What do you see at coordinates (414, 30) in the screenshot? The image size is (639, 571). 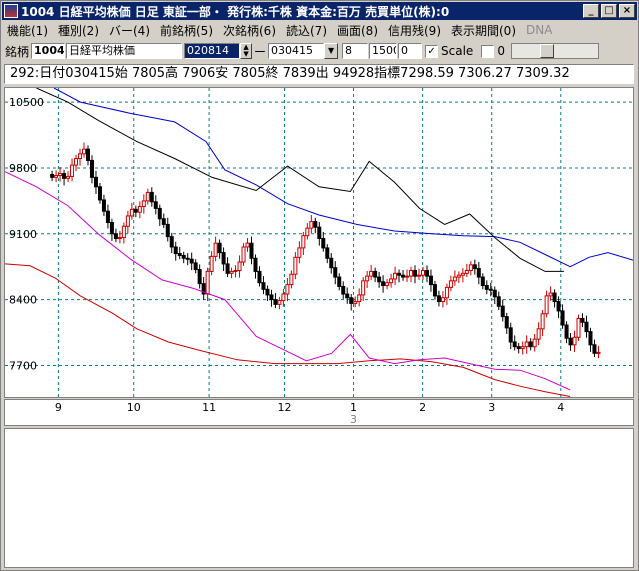 I see `menu-margin: 信用残(9)` at bounding box center [414, 30].